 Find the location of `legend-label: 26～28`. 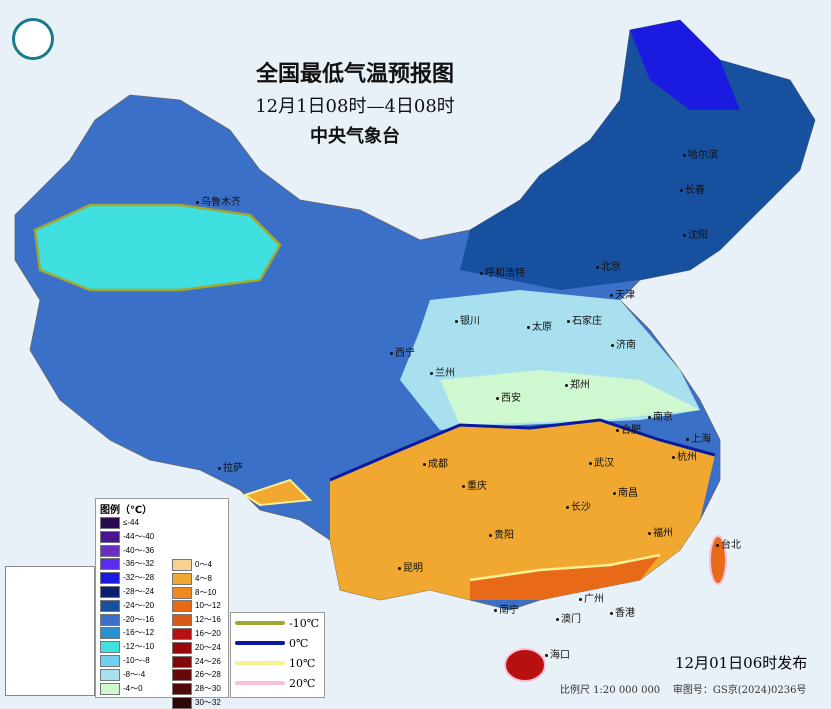

legend-label: 26～28 is located at coordinates (208, 675).